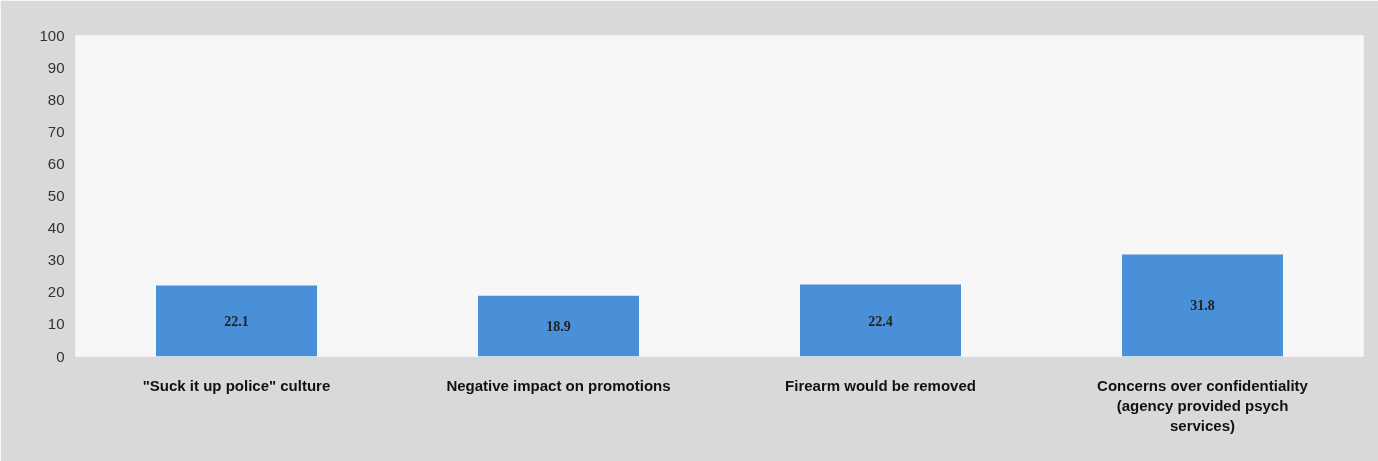 The width and height of the screenshot is (1378, 461). I want to click on x-tick-label: "Suck it up police" culture, so click(236, 385).